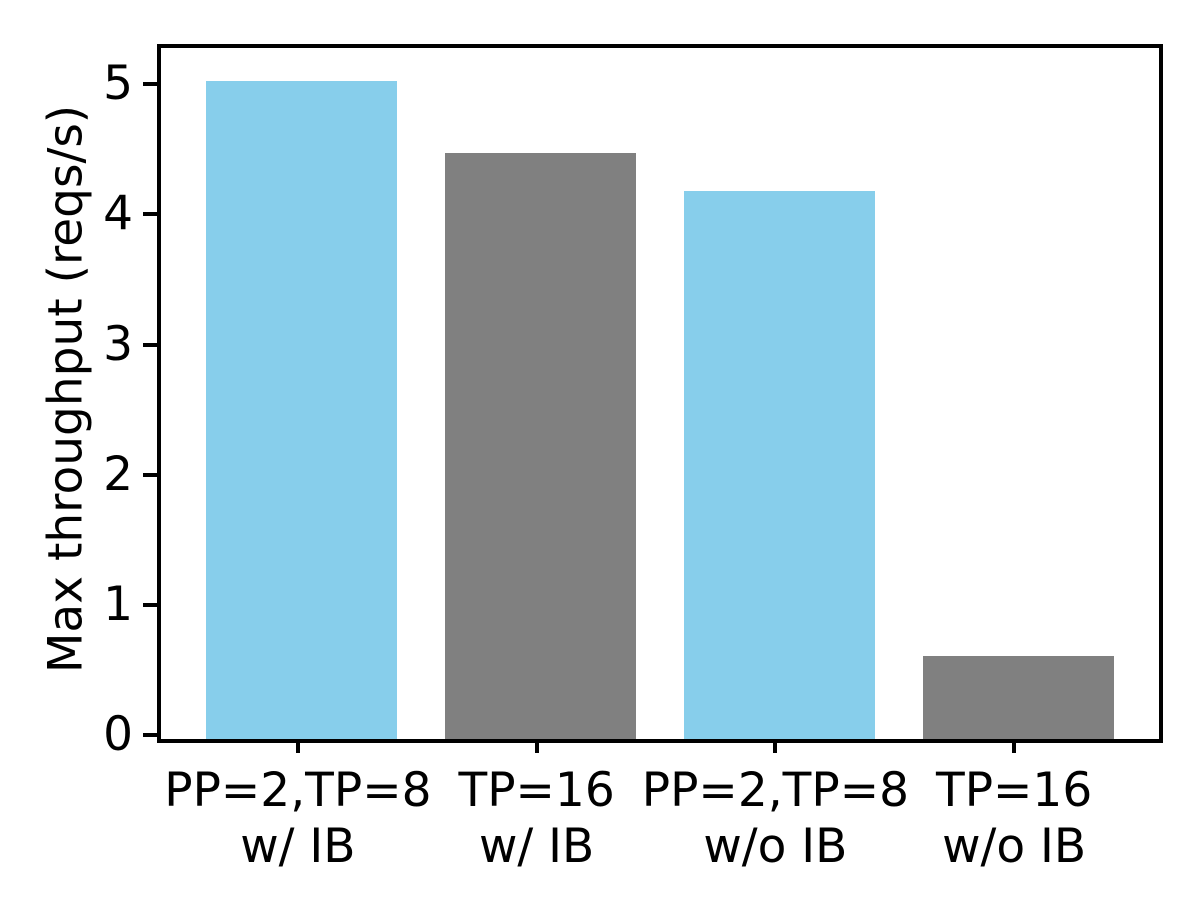 The height and width of the screenshot is (900, 1200). I want to click on x-tick-label: TP=16 w/ IB, so click(536, 819).